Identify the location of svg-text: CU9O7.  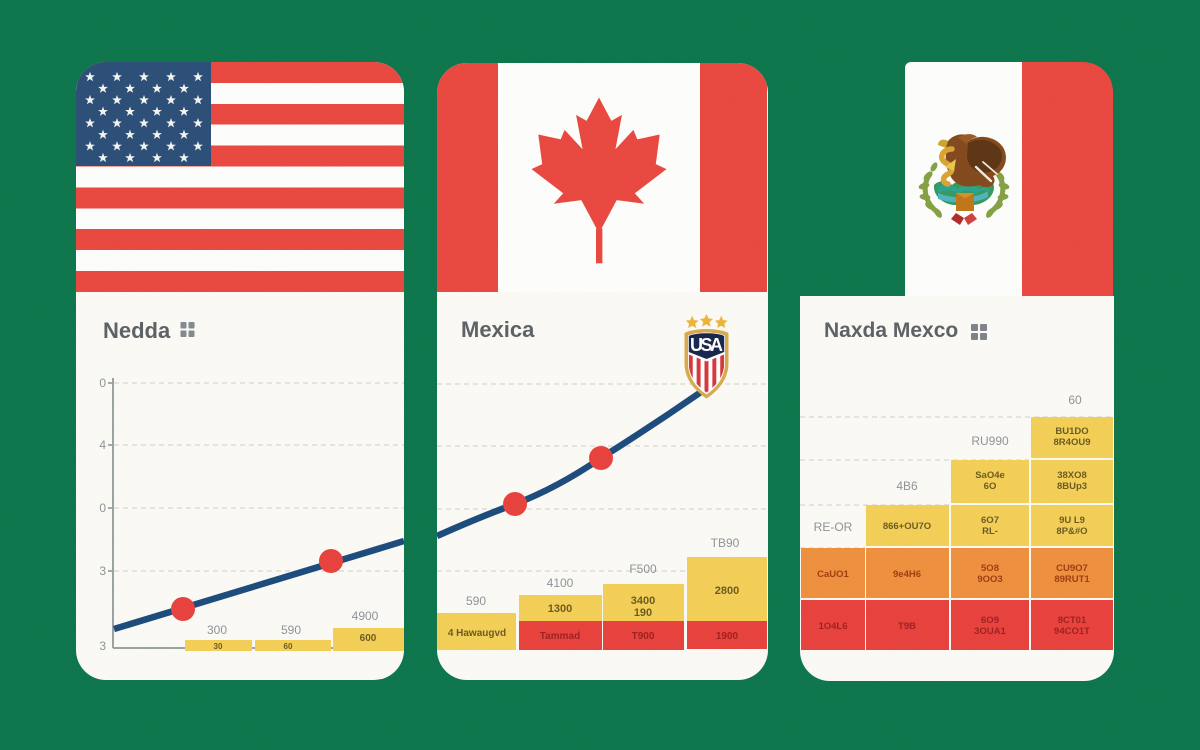
(1072, 568).